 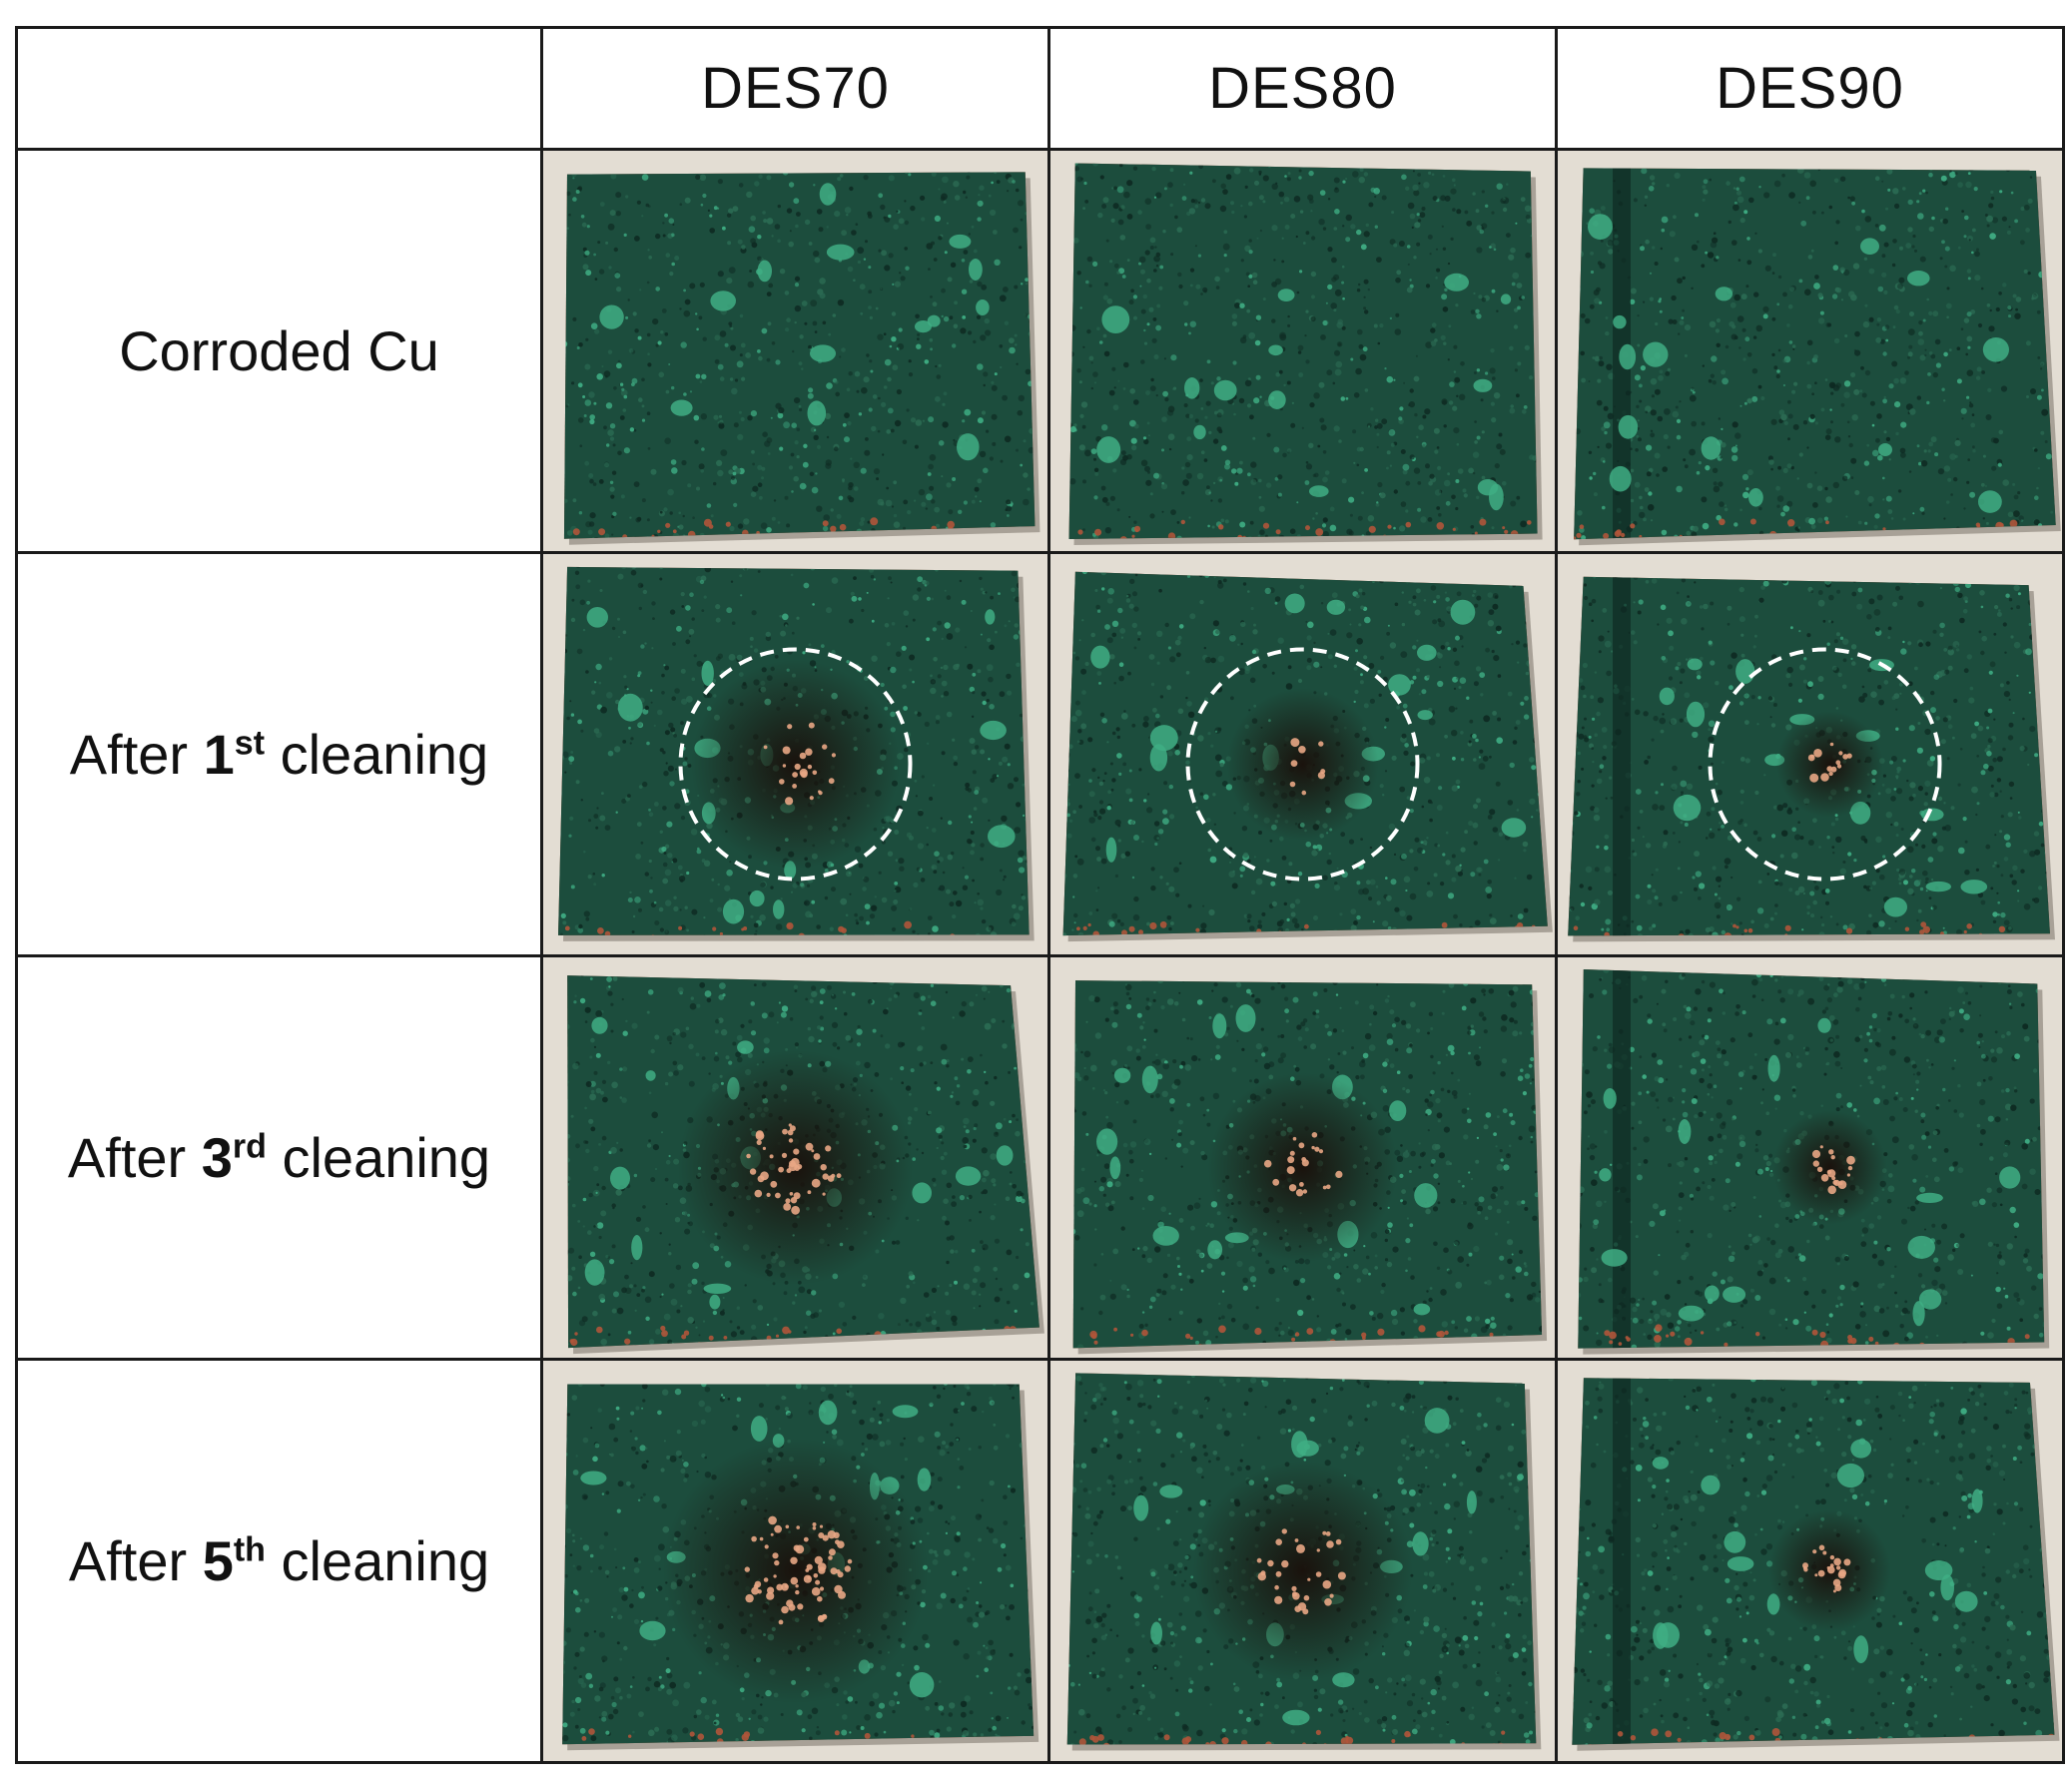 I want to click on row-label-ordinal: rd, so click(x=249, y=1146).